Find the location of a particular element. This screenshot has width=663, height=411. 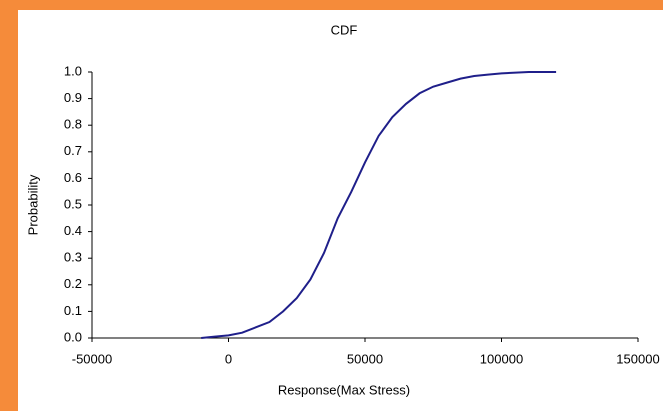

y-tick-label: 0.7 is located at coordinates (73, 150).